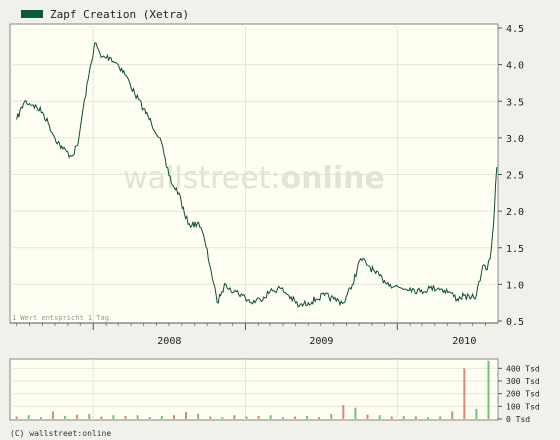 This screenshot has height=440, width=560. I want to click on price-y-tick-label: 2.5, so click(515, 176).